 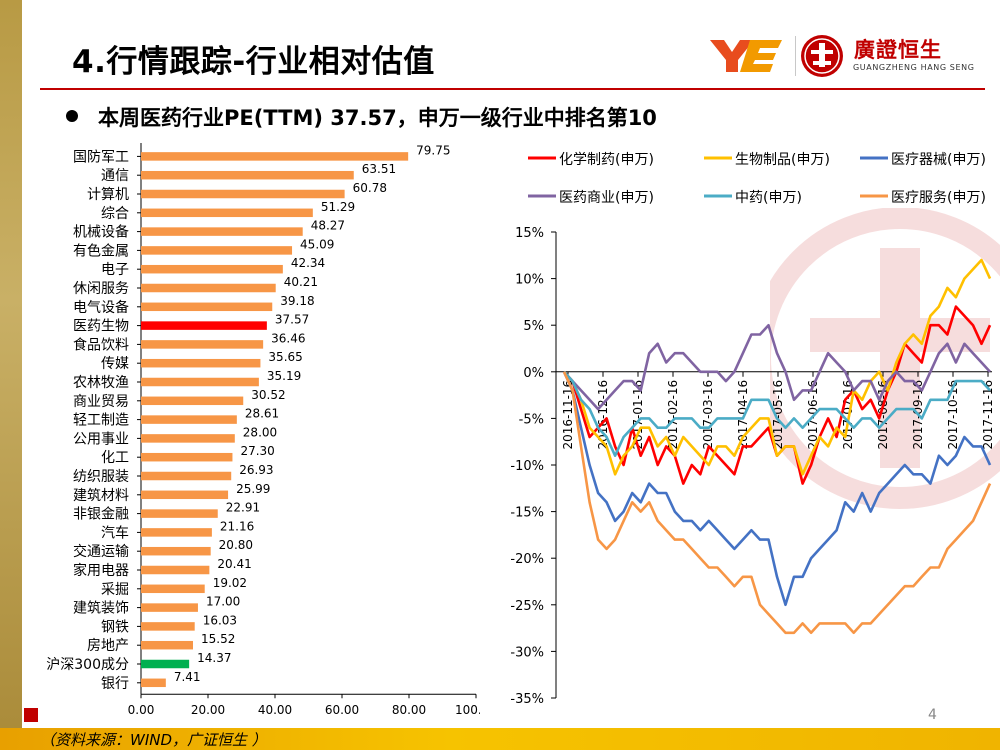 I want to click on line-y-tick-label: 10%, so click(x=529, y=280).